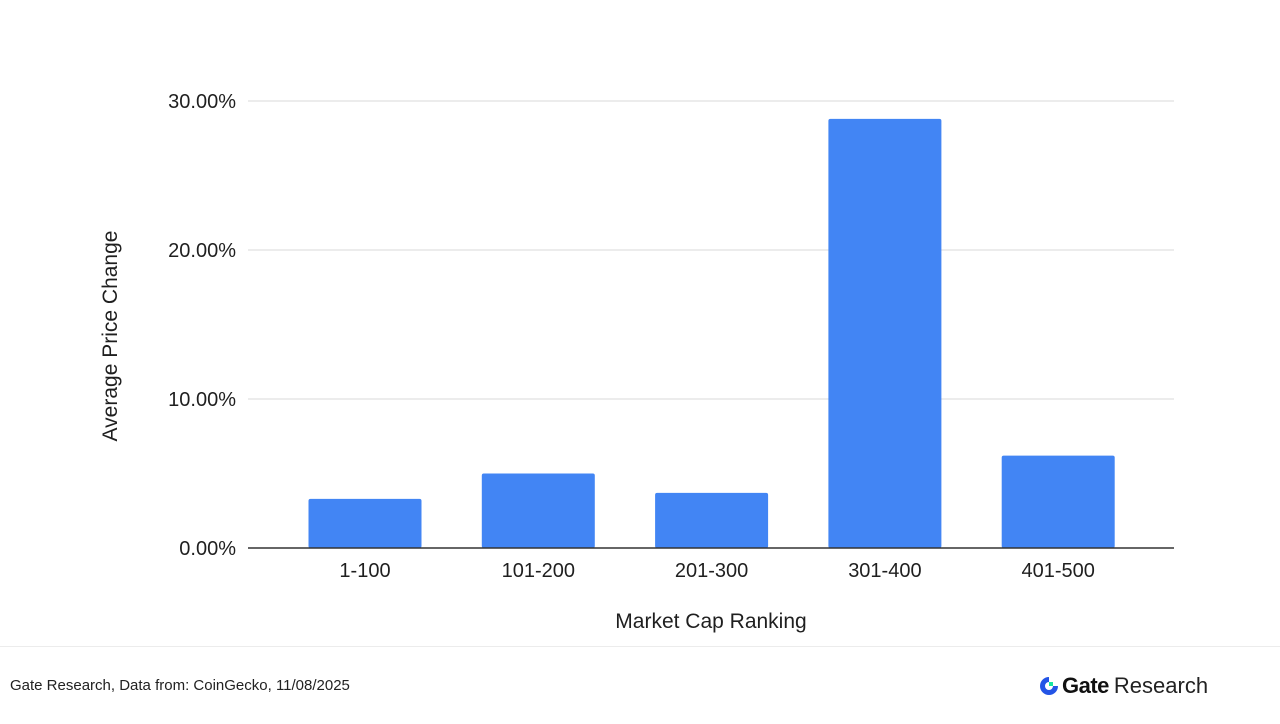 The width and height of the screenshot is (1280, 724). Describe the element at coordinates (538, 571) in the screenshot. I see `x-tick-label: 101-200` at that location.